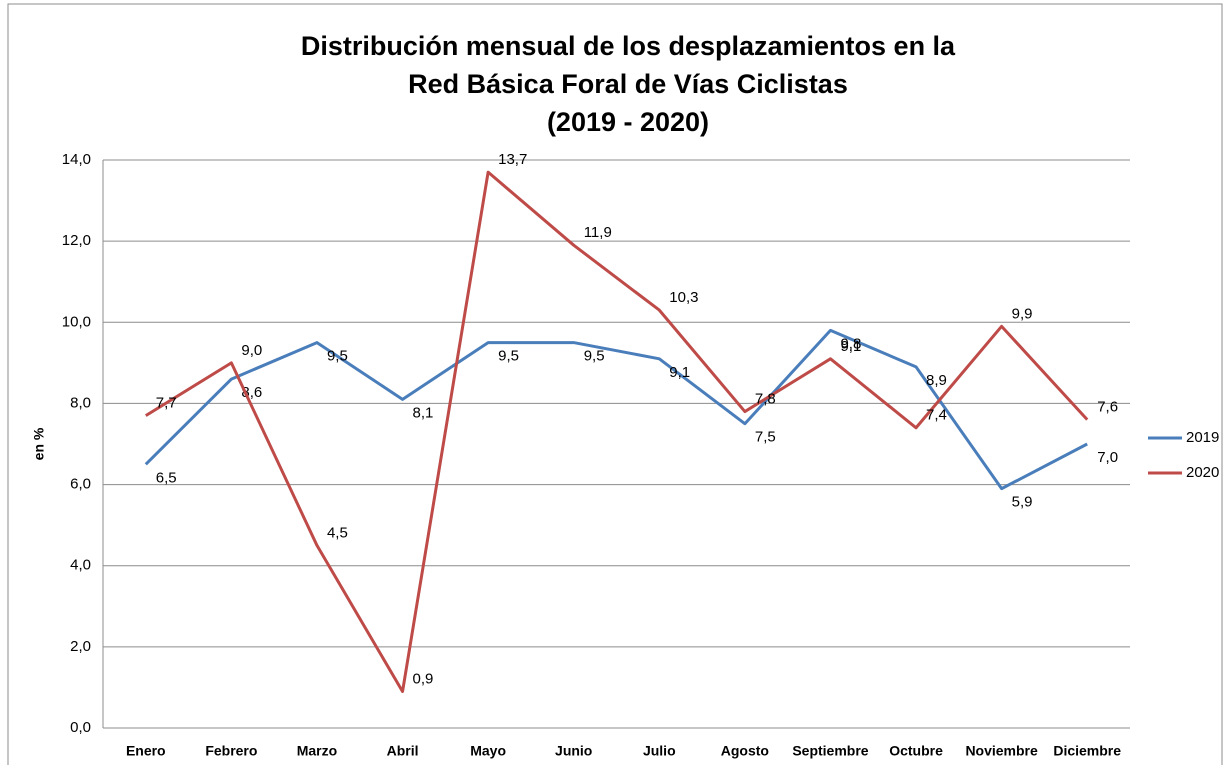 The width and height of the screenshot is (1224, 765). Describe the element at coordinates (683, 297) in the screenshot. I see `data-label: 10,3` at that location.